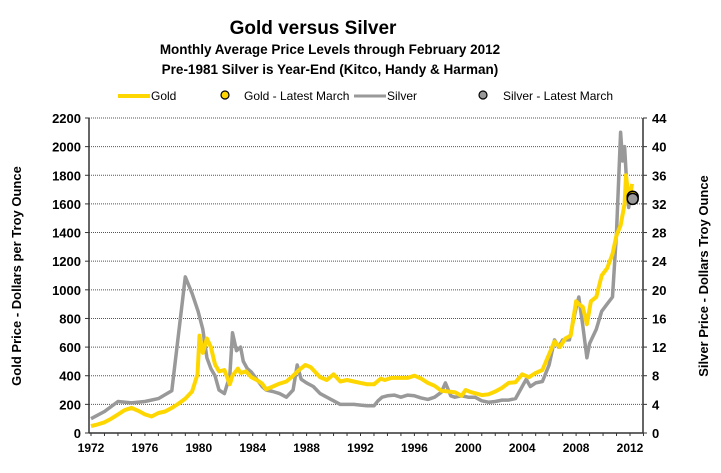  Describe the element at coordinates (225, 95) in the screenshot. I see `legend-gold-latest-marker` at that location.